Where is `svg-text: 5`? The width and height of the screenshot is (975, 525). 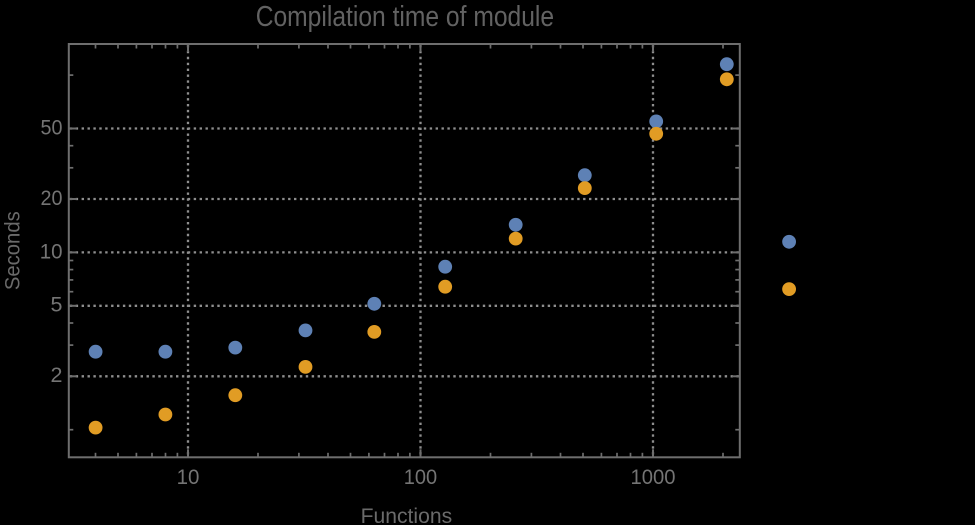 svg-text: 5 is located at coordinates (57, 305).